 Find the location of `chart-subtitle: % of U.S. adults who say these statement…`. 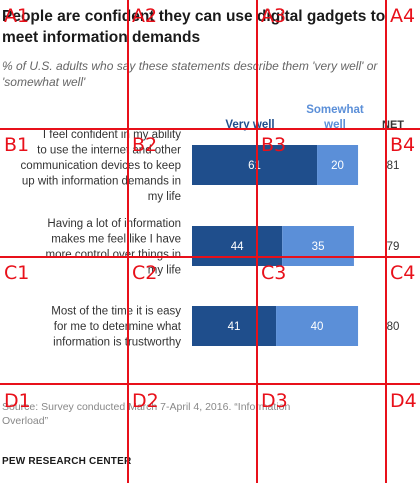

chart-subtitle: % of U.S. adults who say these statement… is located at coordinates (190, 74).